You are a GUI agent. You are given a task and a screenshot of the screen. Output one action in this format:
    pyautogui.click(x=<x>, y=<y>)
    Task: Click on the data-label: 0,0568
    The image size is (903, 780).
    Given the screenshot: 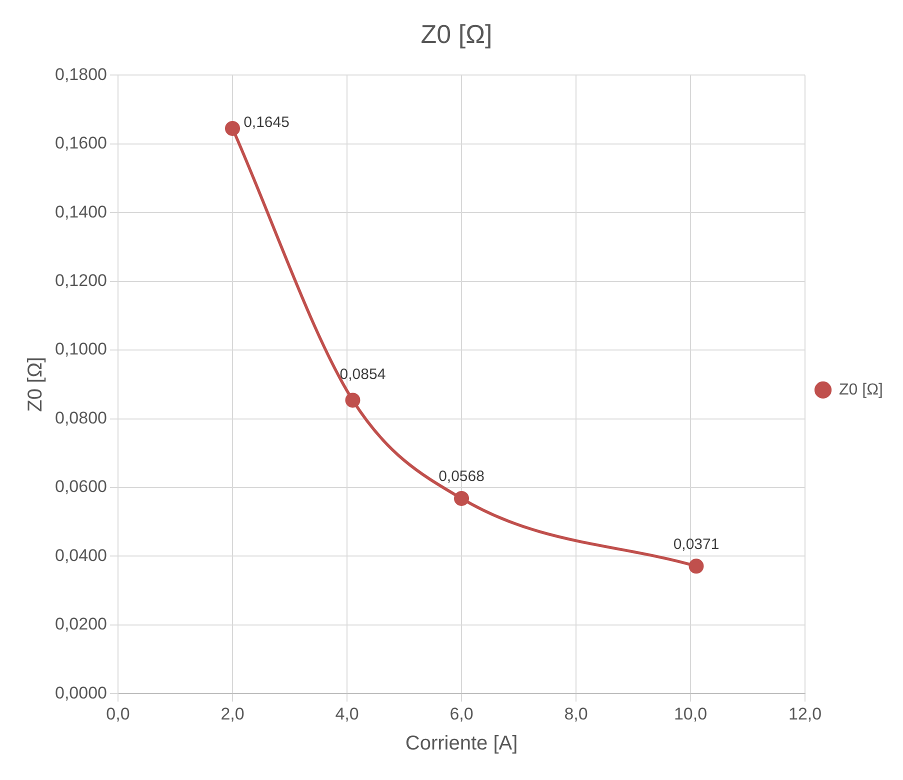 What is the action you would take?
    pyautogui.click(x=461, y=477)
    